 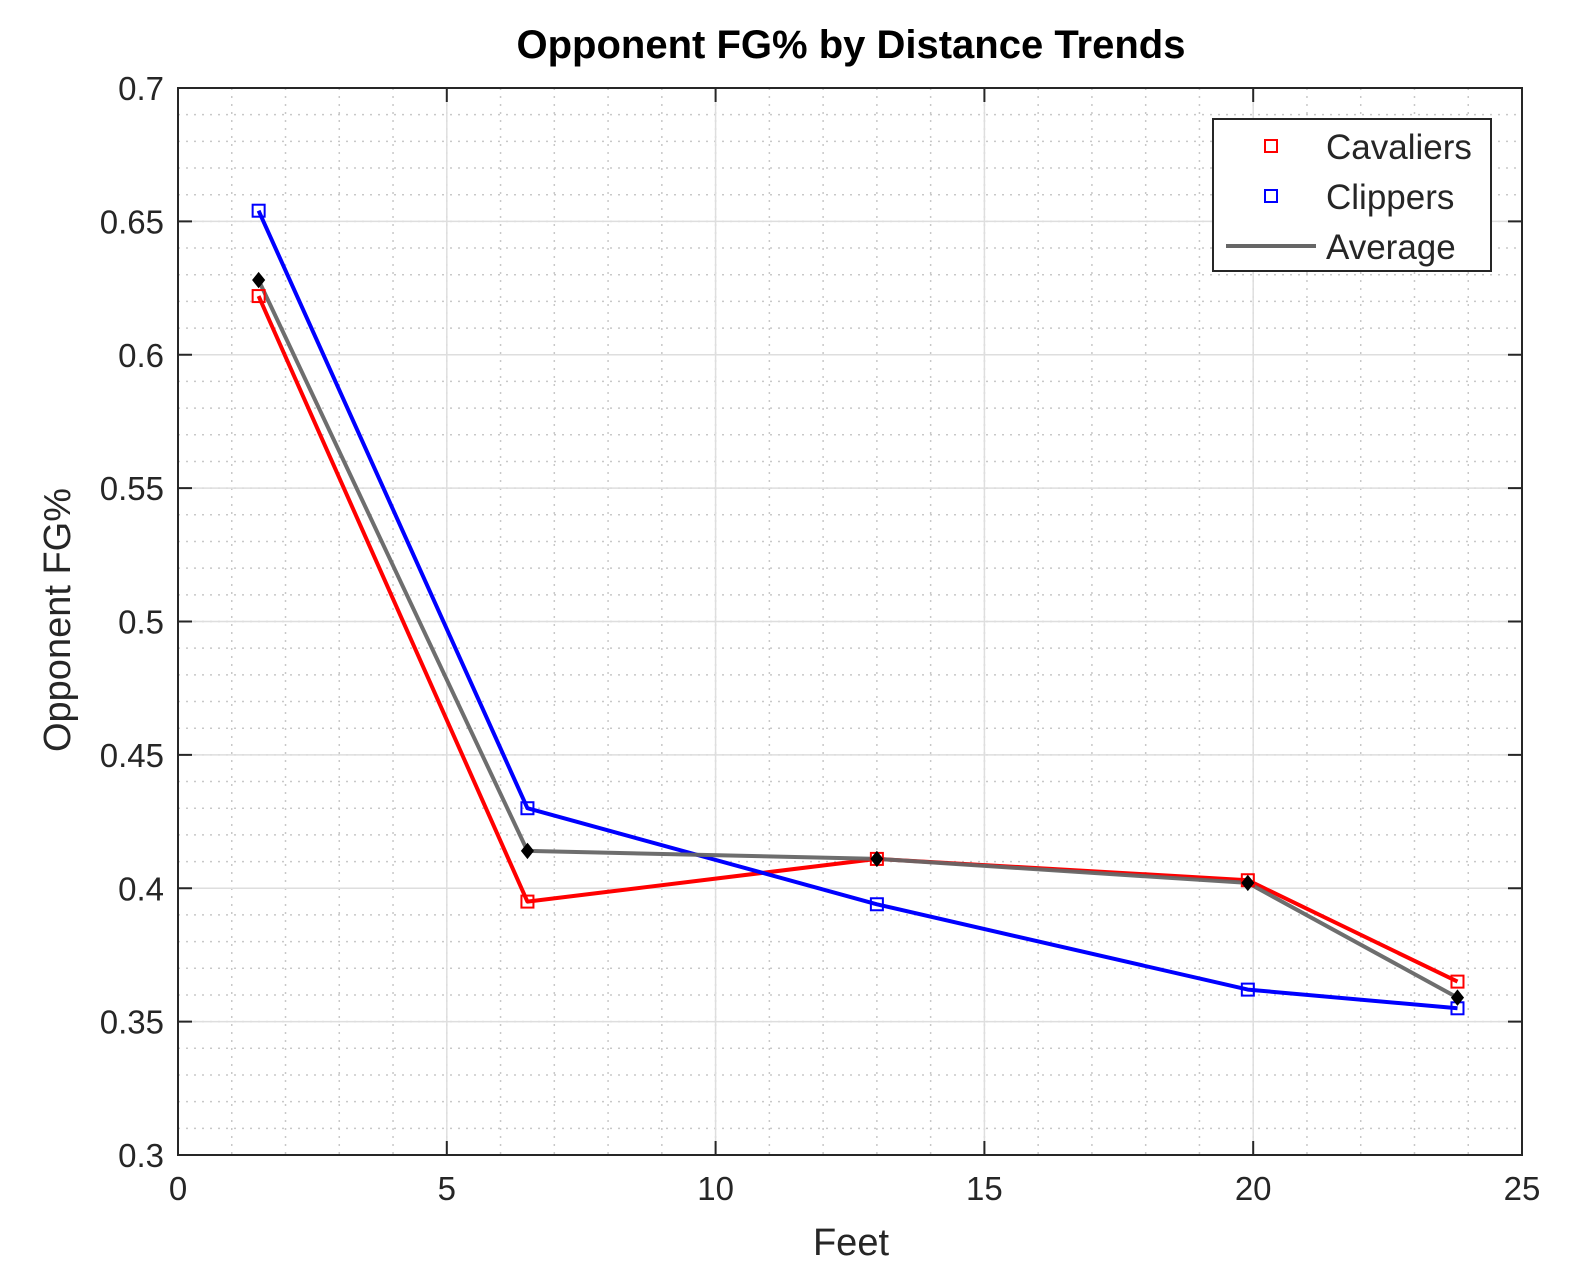 I want to click on y-tick-label: 0.6, so click(x=141, y=355).